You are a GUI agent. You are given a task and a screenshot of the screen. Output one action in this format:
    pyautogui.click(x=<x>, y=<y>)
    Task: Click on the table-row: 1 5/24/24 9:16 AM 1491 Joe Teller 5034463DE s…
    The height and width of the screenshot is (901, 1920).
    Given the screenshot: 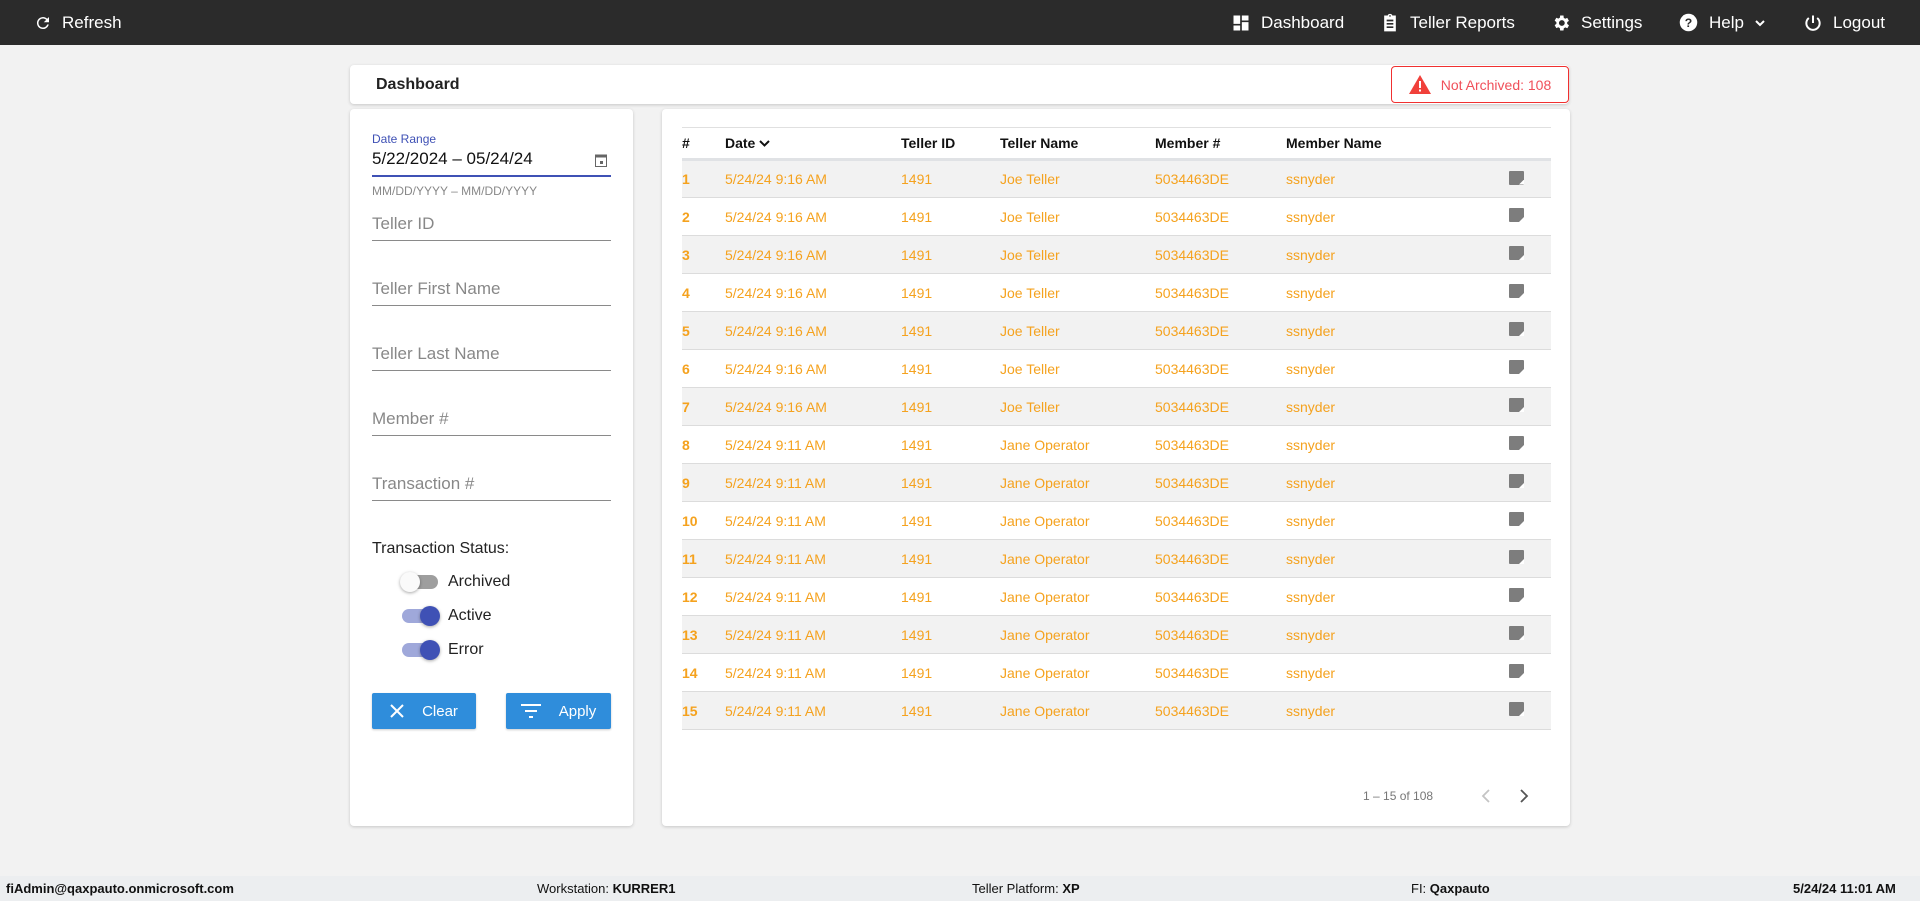 What is the action you would take?
    pyautogui.click(x=1116, y=178)
    